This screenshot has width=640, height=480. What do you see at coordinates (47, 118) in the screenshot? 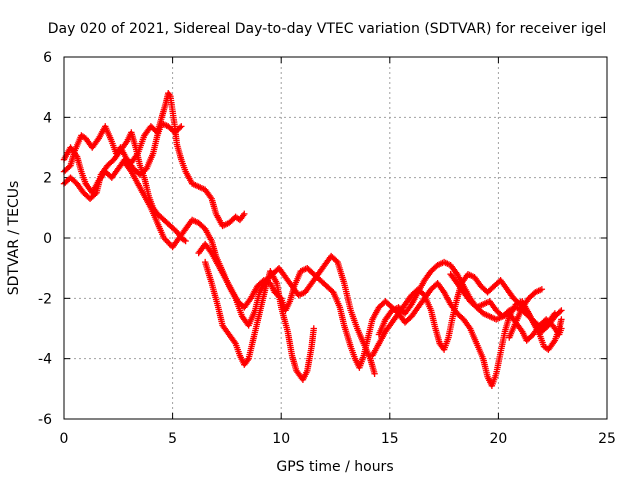
I see `y-tick-label: 4` at bounding box center [47, 118].